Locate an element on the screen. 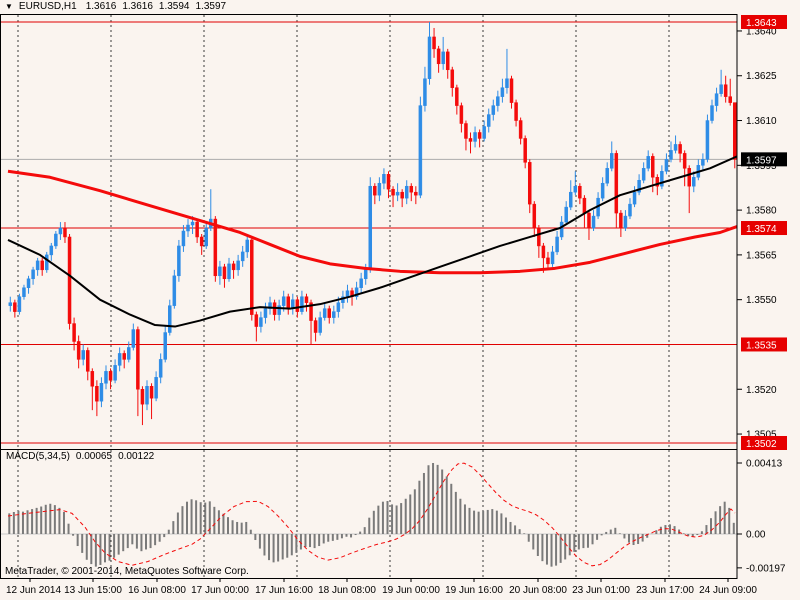 This screenshot has height=600, width=800. price-tick-label: 1.3505 is located at coordinates (761, 435).